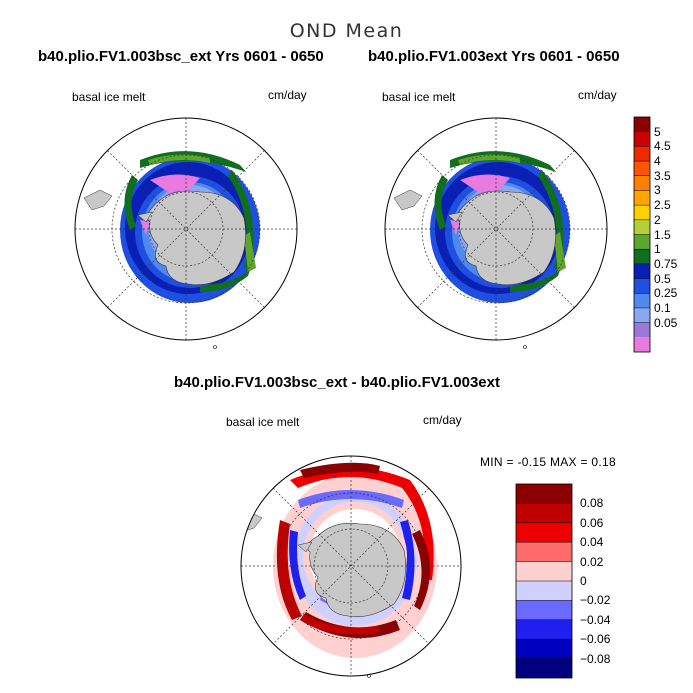  I want to click on figure-title: OND Mean, so click(346, 31).